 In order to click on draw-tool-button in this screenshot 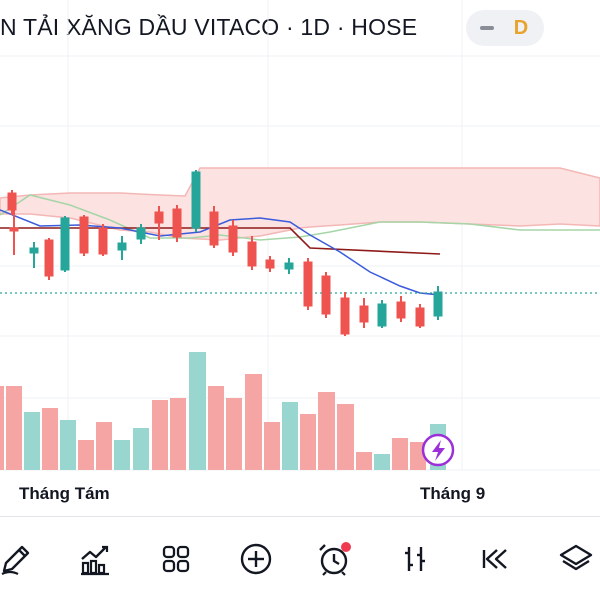, I will do `click(18, 559)`.